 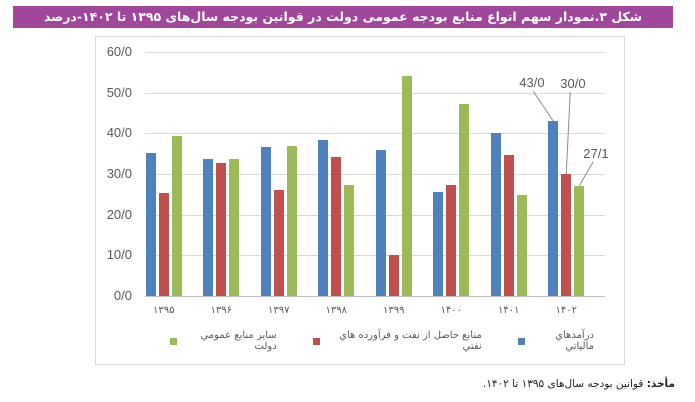 I want to click on source-note: مأخذ: قوانین بودجه سال‌های ۱۳۹۵ تا ۱۴۰۲., so click(x=579, y=384).